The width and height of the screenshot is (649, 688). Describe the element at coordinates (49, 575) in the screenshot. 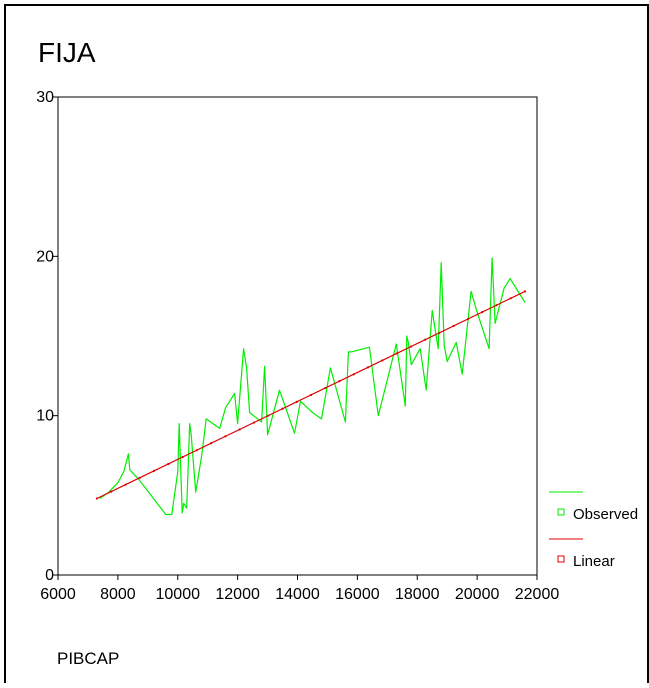

I see `y-tick-label: 0` at that location.